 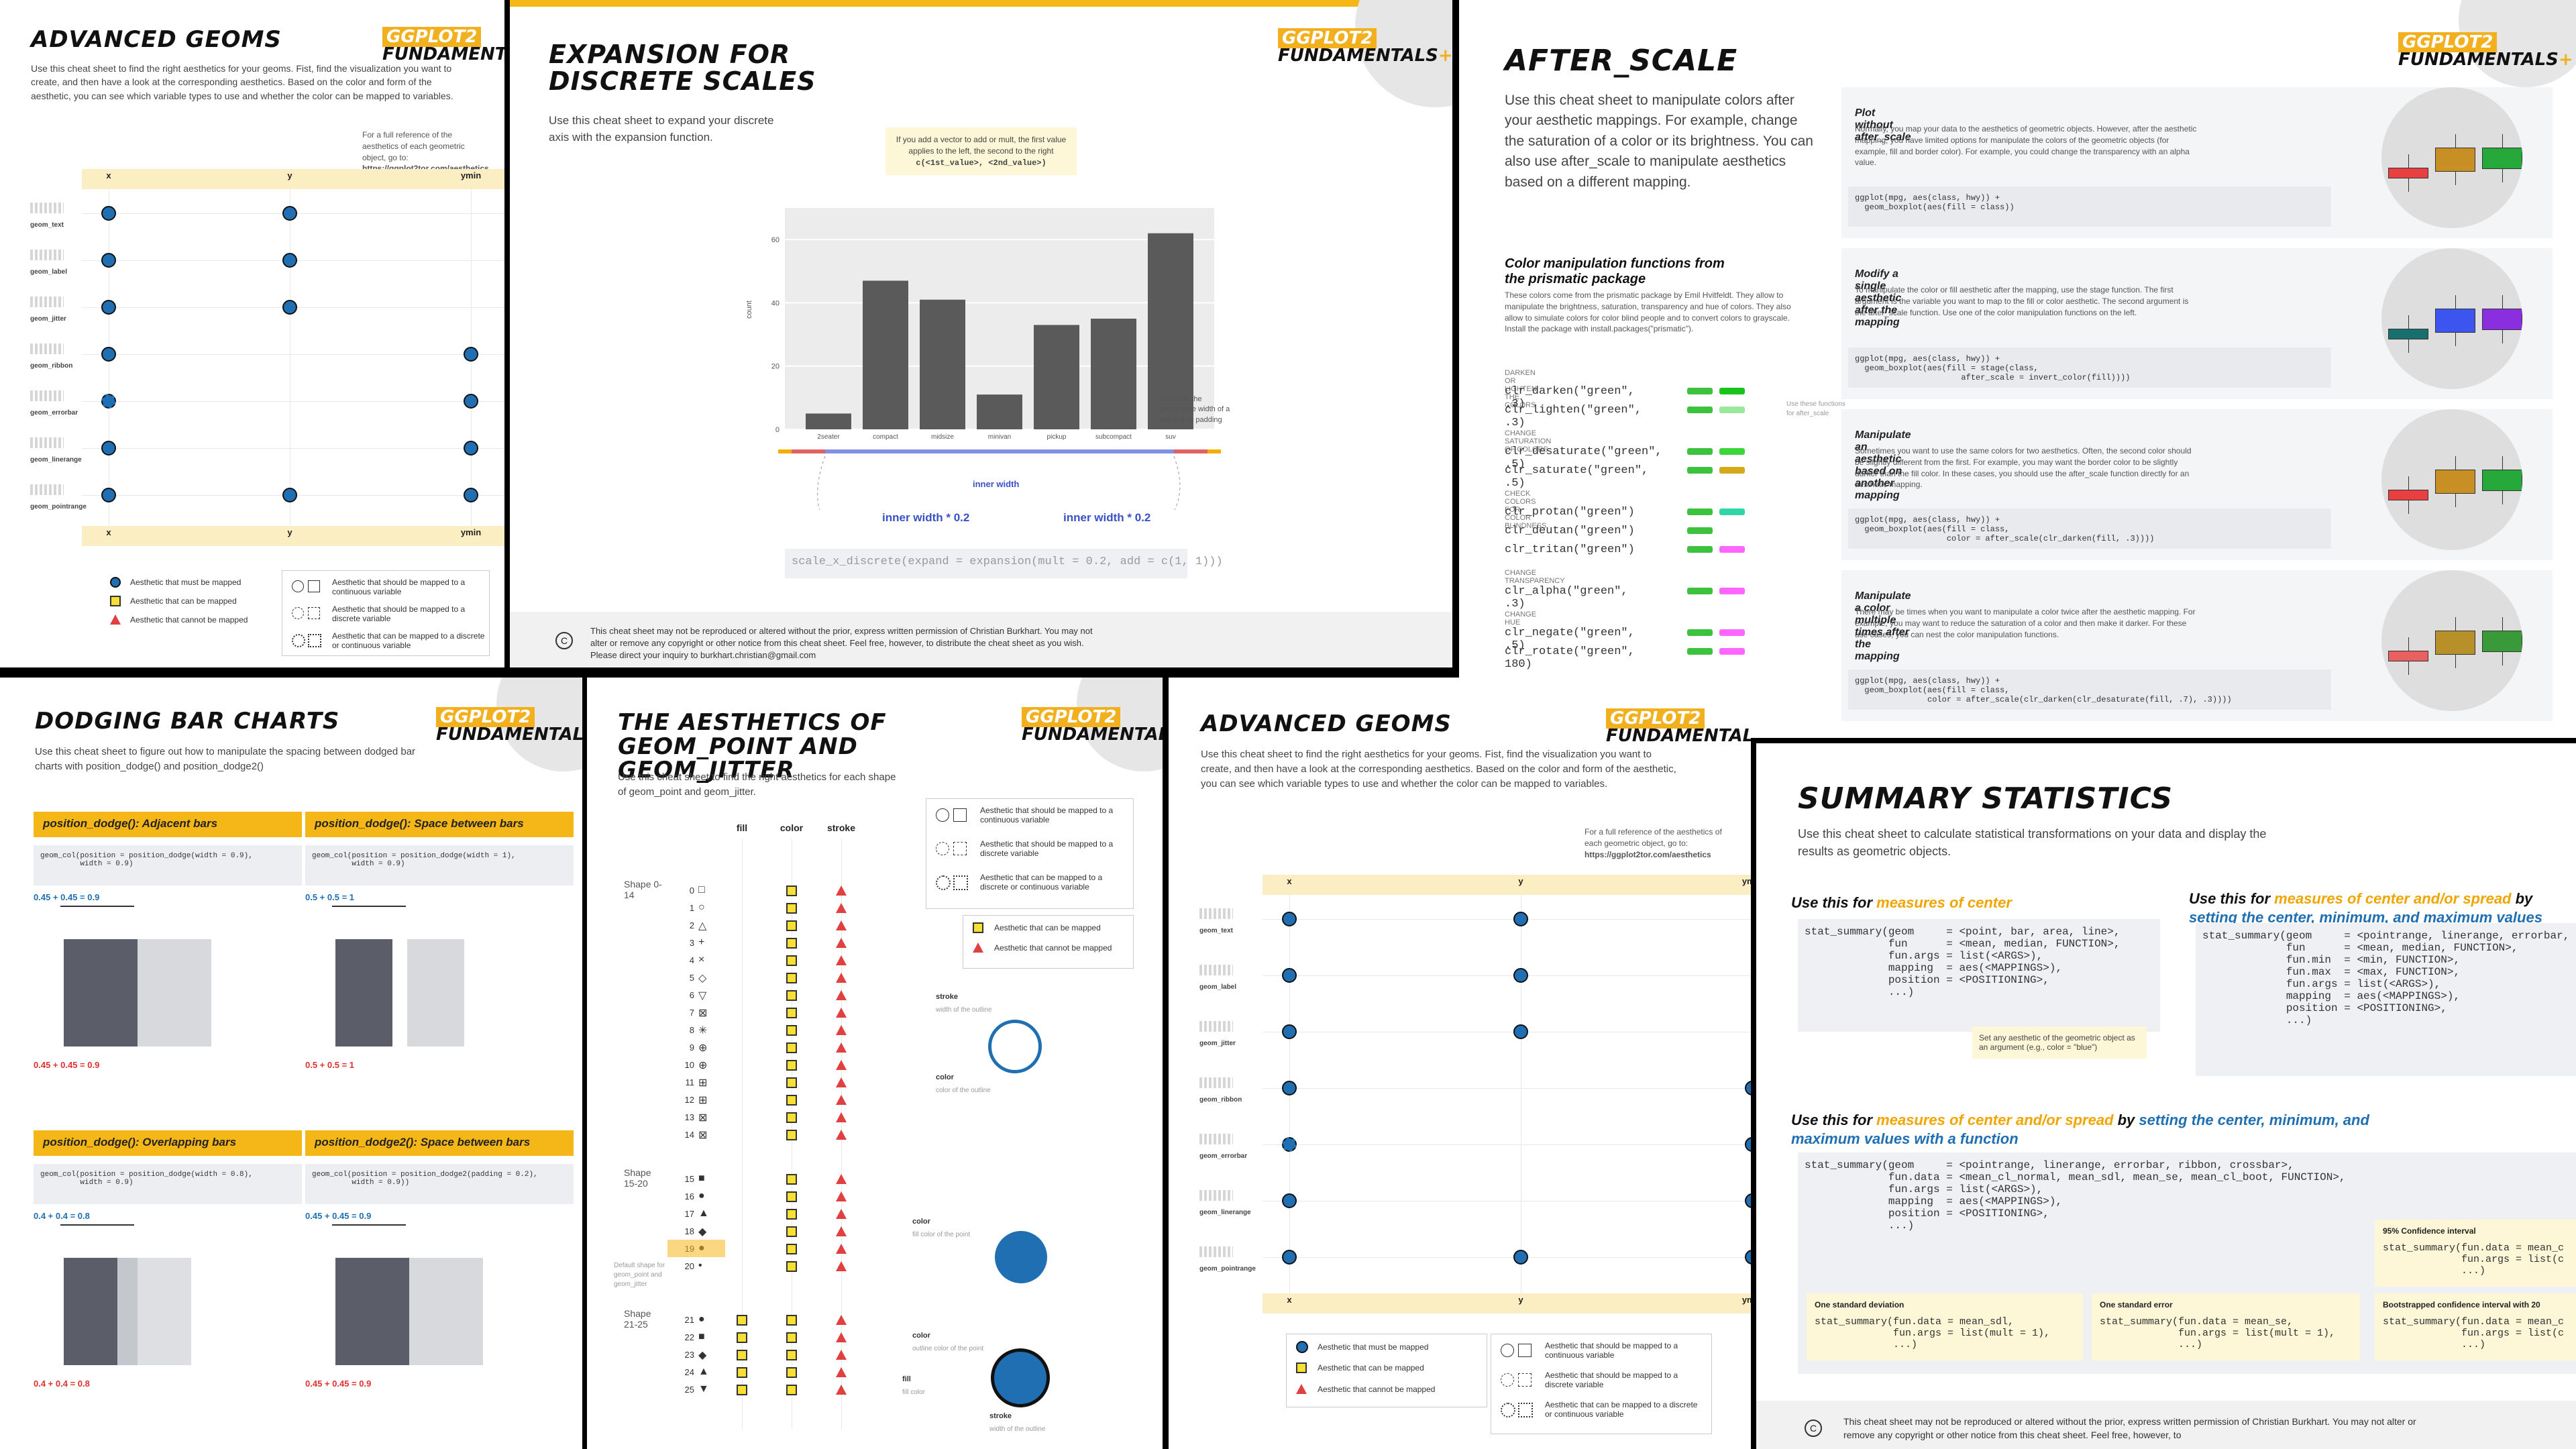 What do you see at coordinates (682, 68) in the screenshot?
I see `page-title: EXPANSION FOR DISCRETE SCALES` at bounding box center [682, 68].